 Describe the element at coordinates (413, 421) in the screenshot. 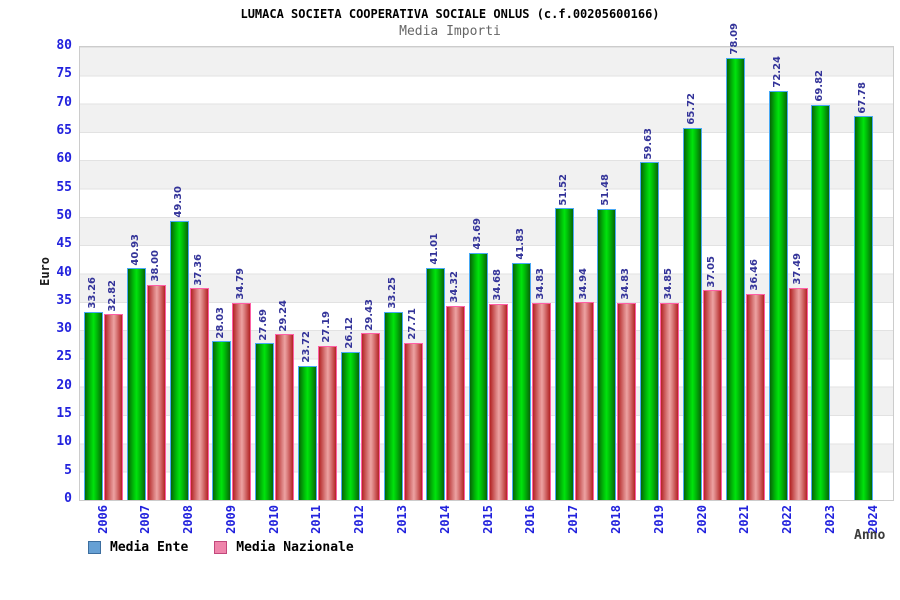

I see `bar-media-nazionale-2013` at that location.